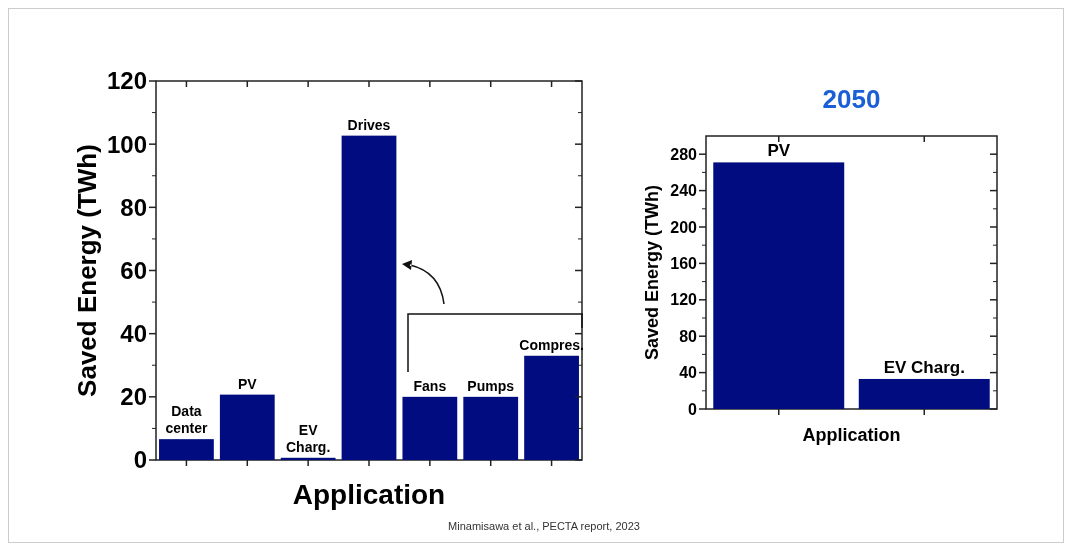 This screenshot has width=1072, height=551. Describe the element at coordinates (126, 144) in the screenshot. I see `y-tick-label: 100` at that location.